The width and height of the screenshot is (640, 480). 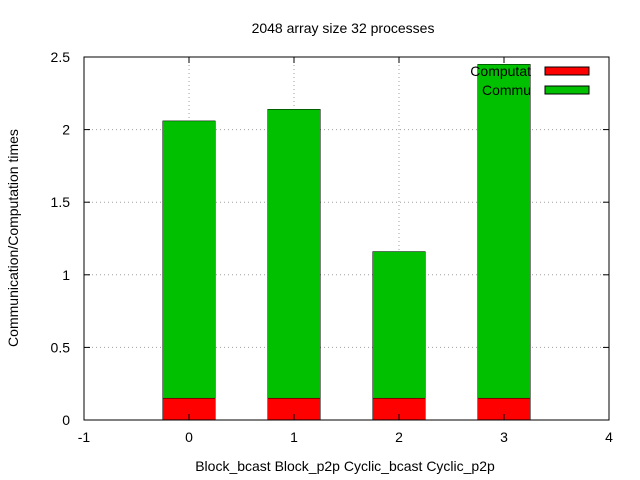 What do you see at coordinates (84, 437) in the screenshot?
I see `x-tick-label: -1` at bounding box center [84, 437].